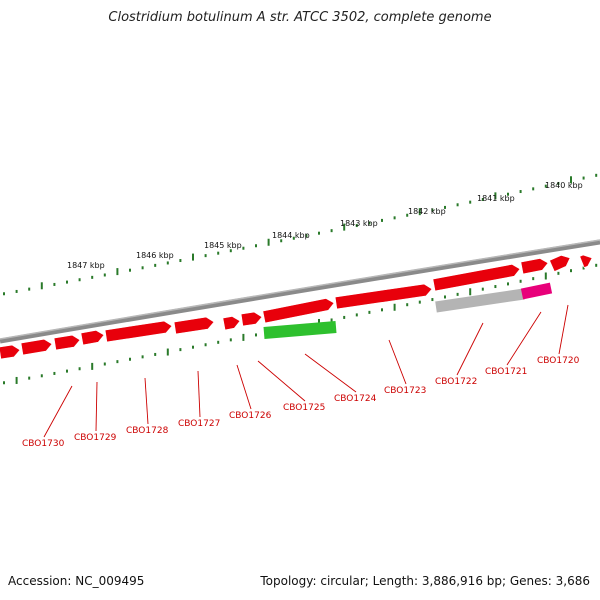 The height and width of the screenshot is (600, 600). Describe the element at coordinates (536, 291) in the screenshot. I see `gene-bar-cbo1721` at that location.